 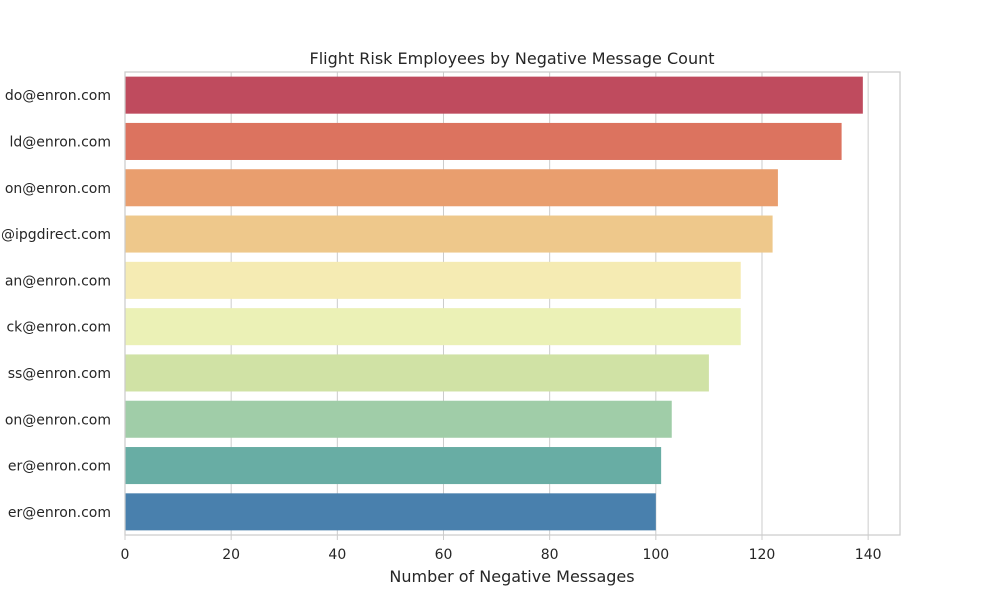 I want to click on x-tick-label: 20, so click(x=231, y=555).